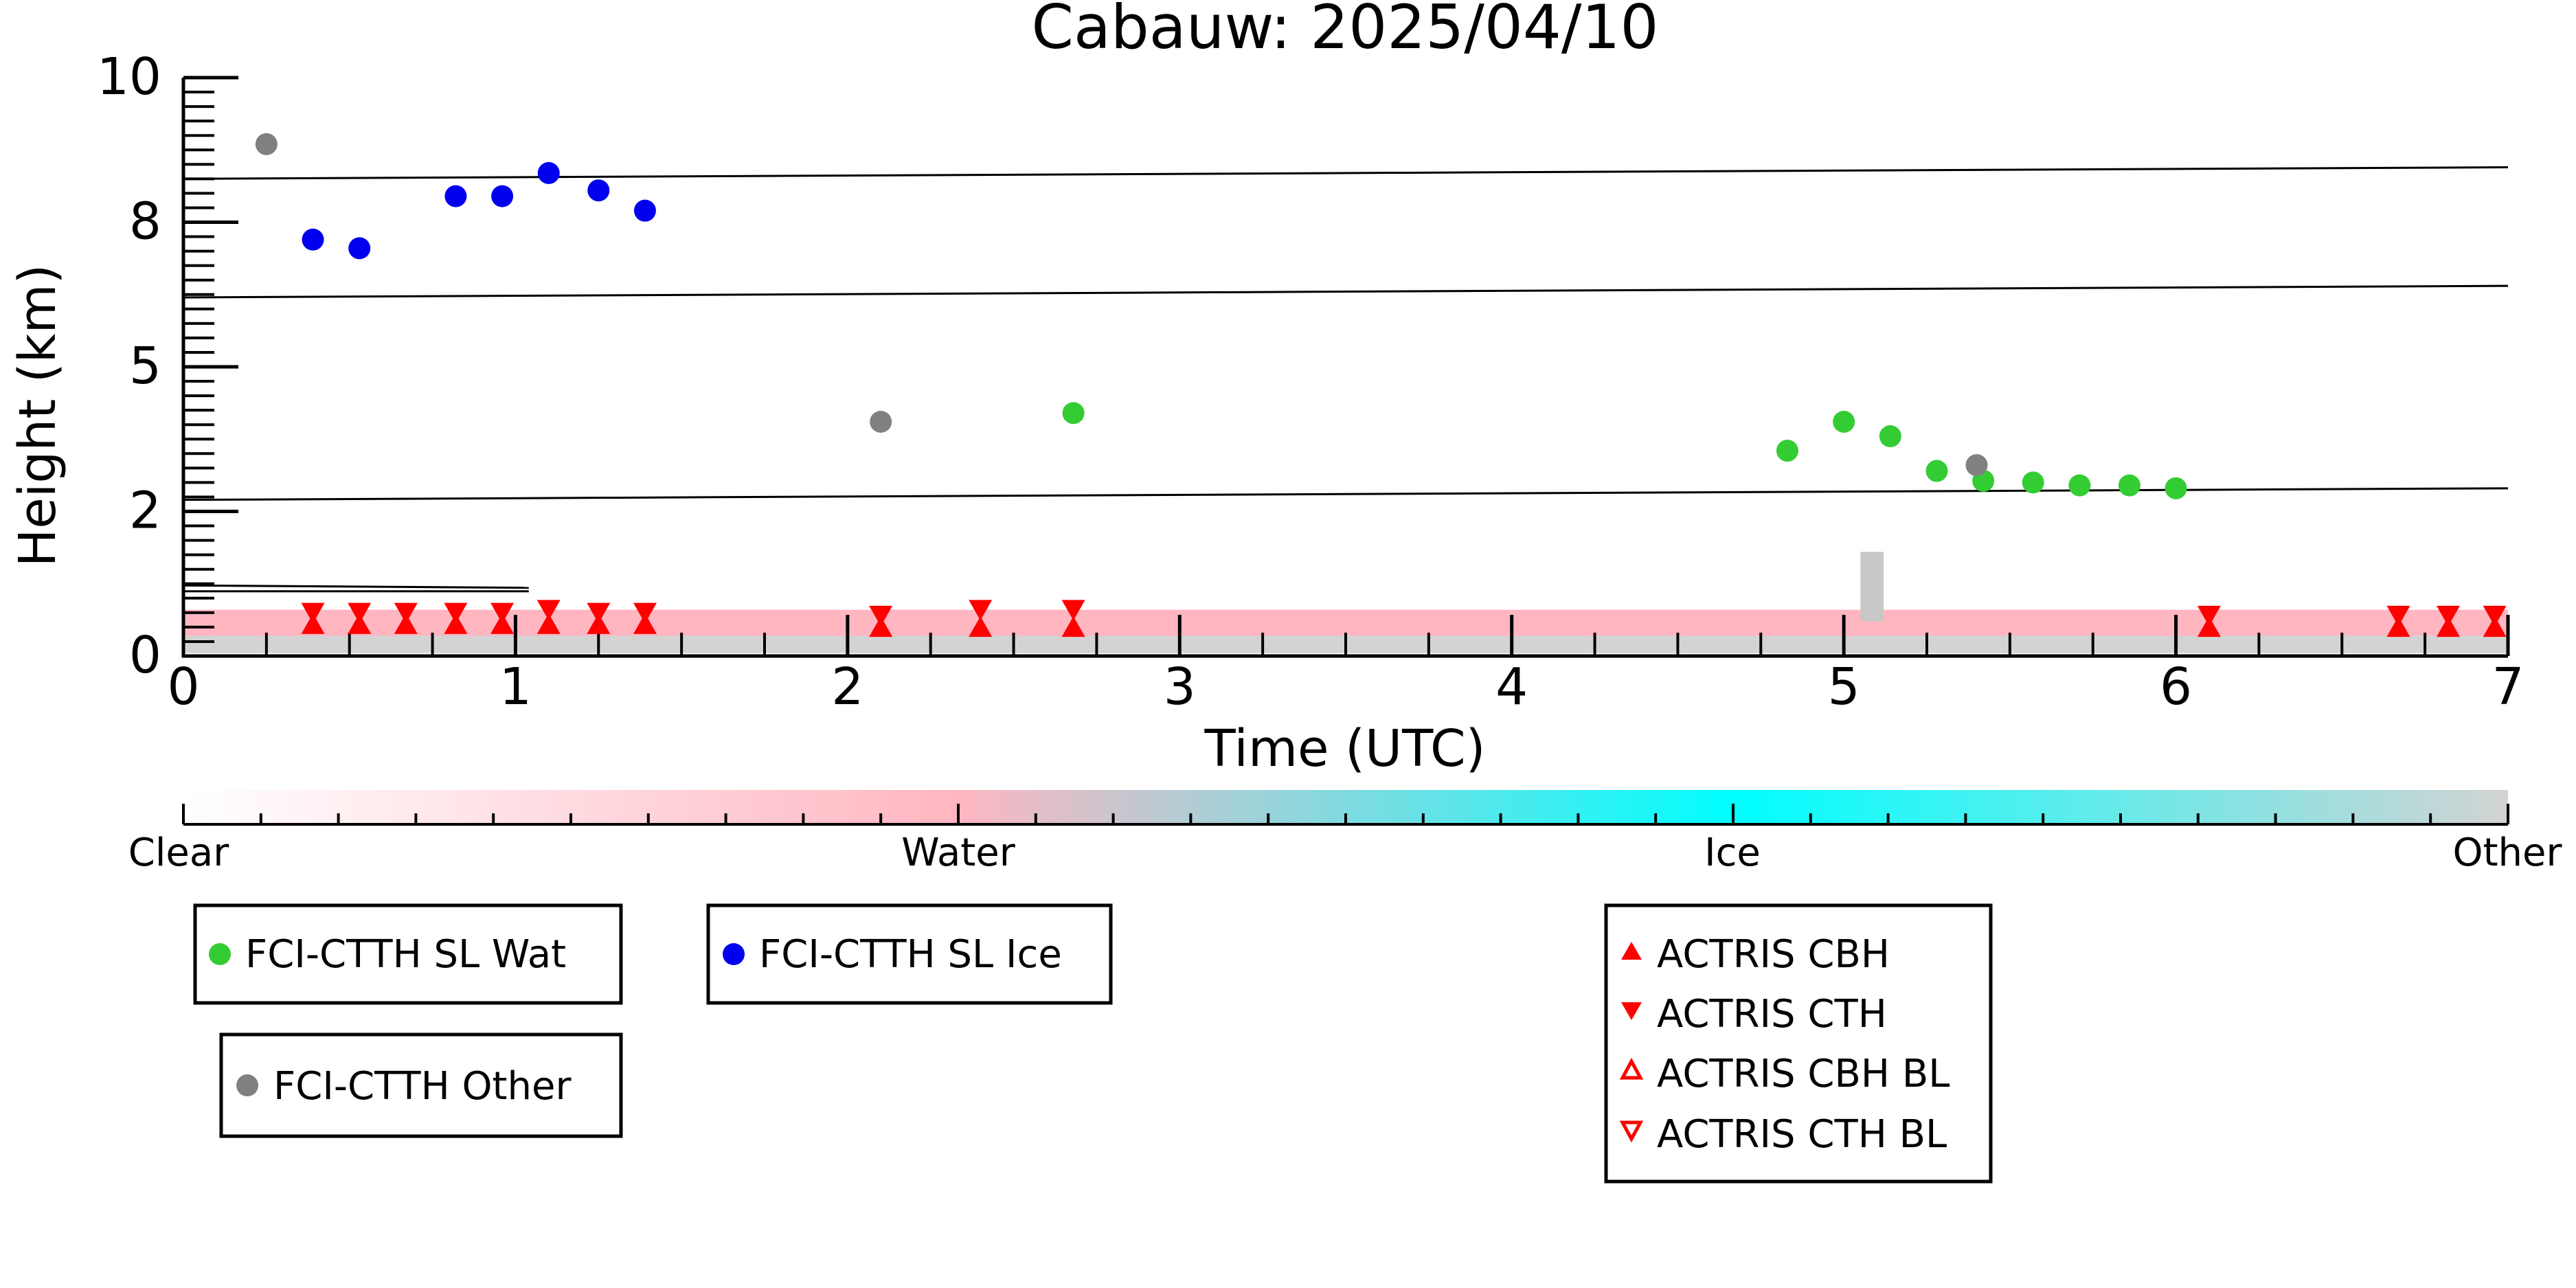  I want to click on legend-marker-wat, so click(220, 954).